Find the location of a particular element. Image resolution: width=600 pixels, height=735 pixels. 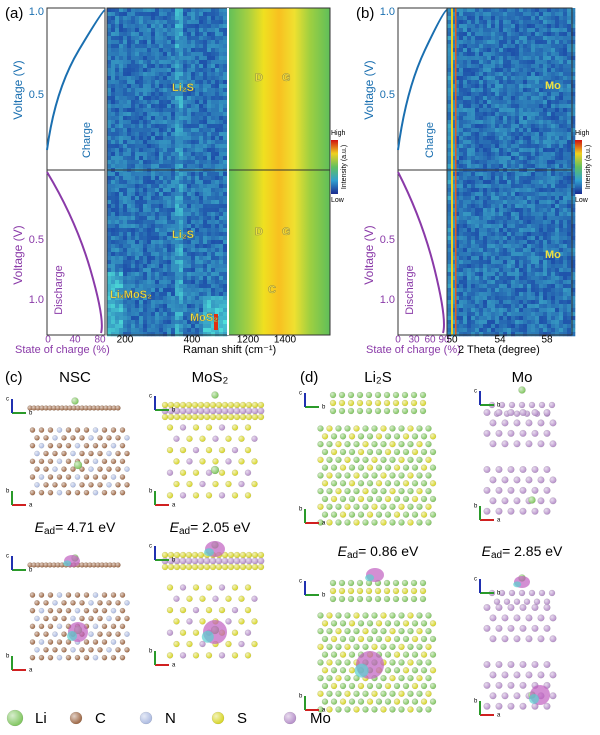

heatmap is located at coordinates (511, 172).